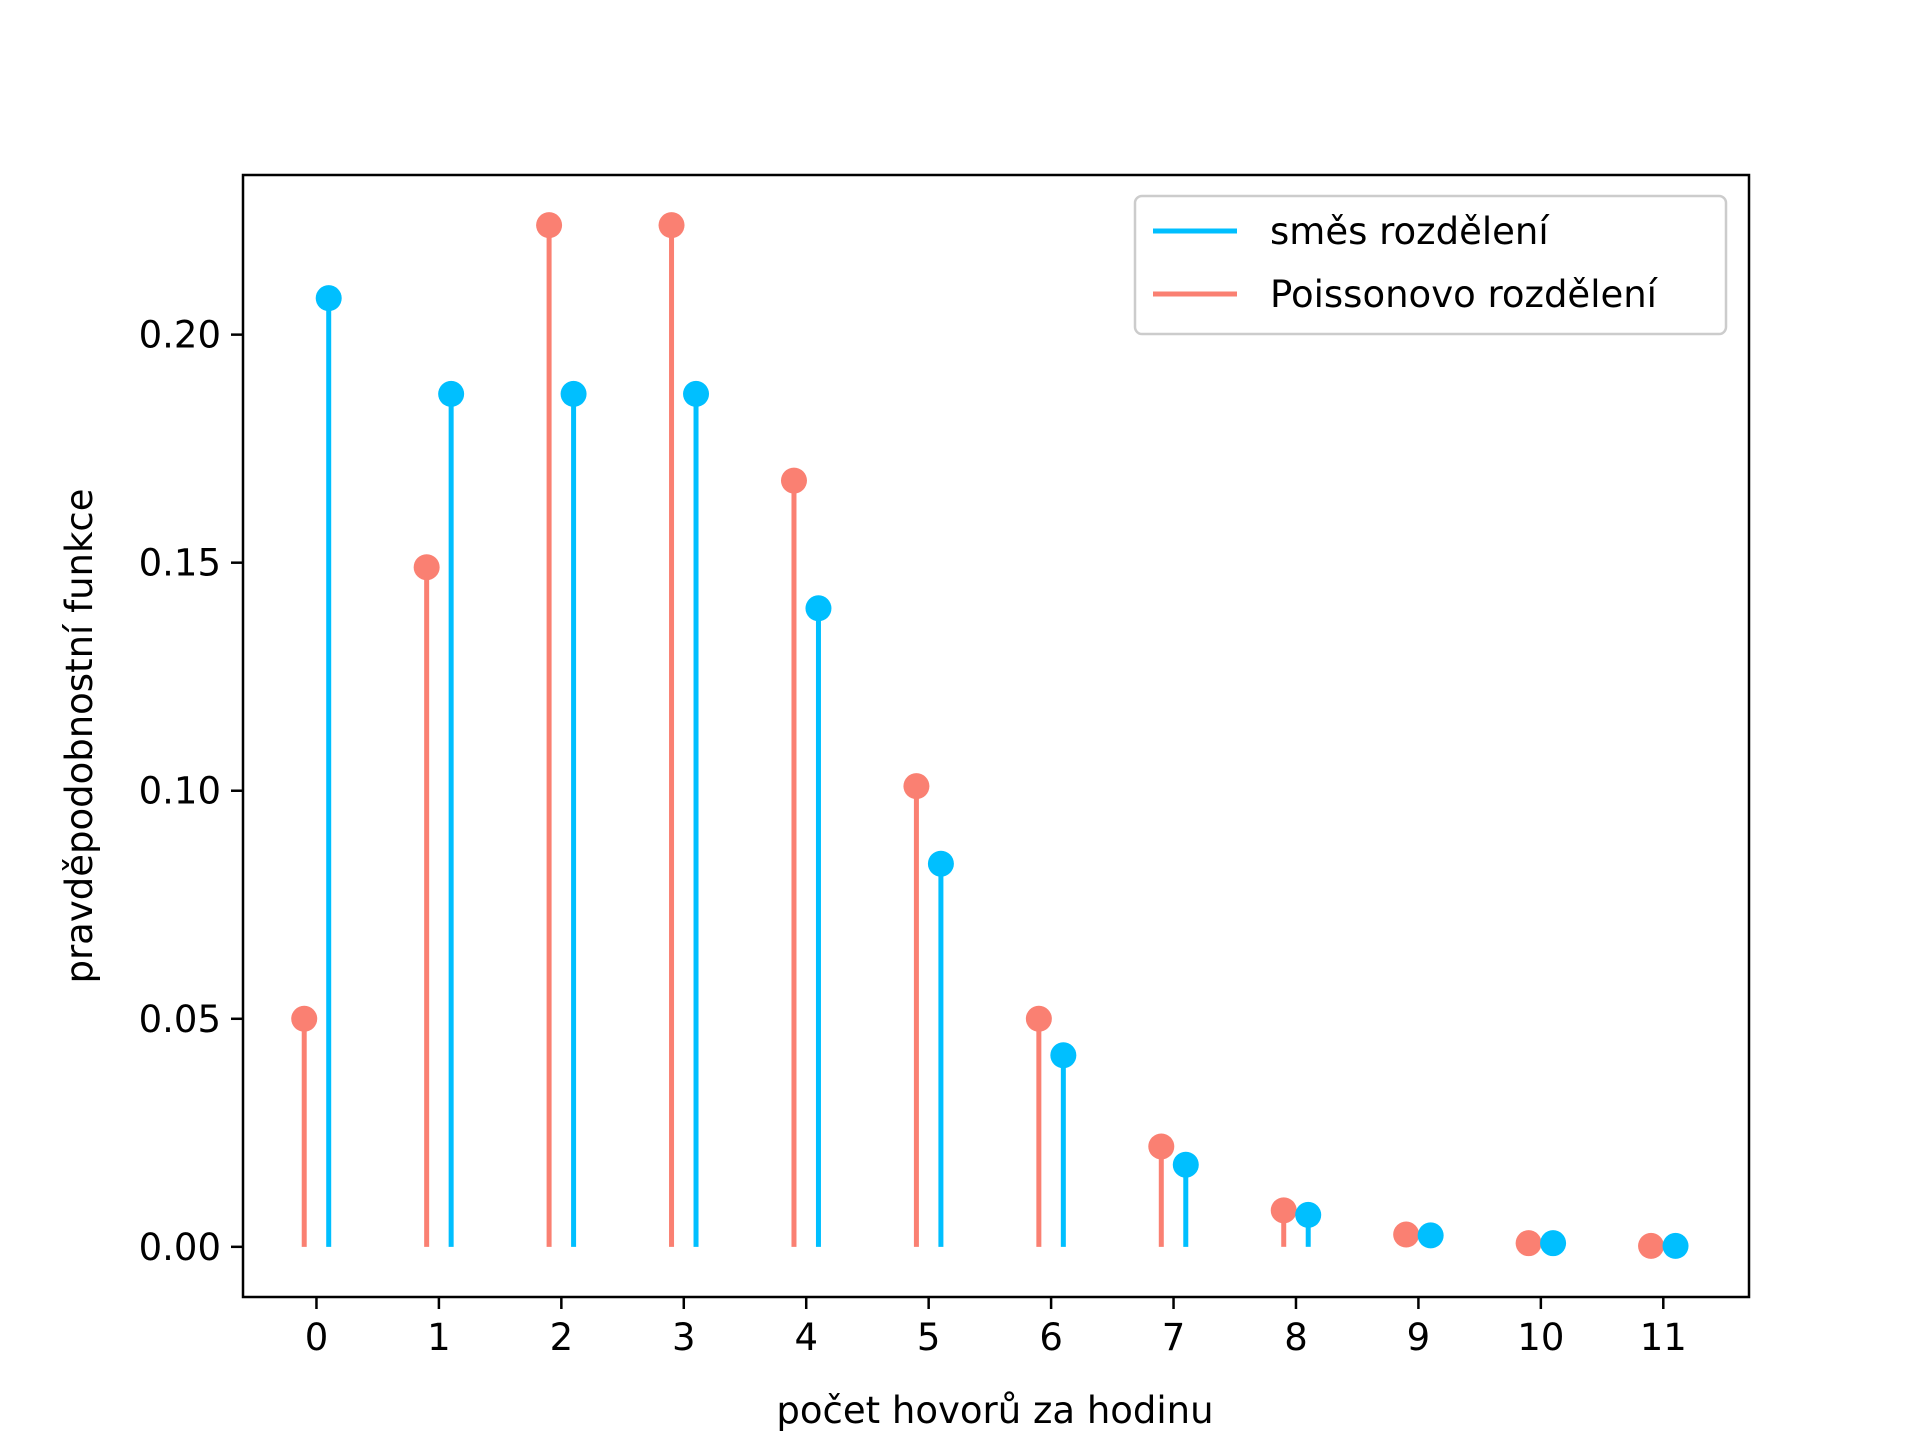  Describe the element at coordinates (684, 1337) in the screenshot. I see `x-tick-label: 3` at that location.